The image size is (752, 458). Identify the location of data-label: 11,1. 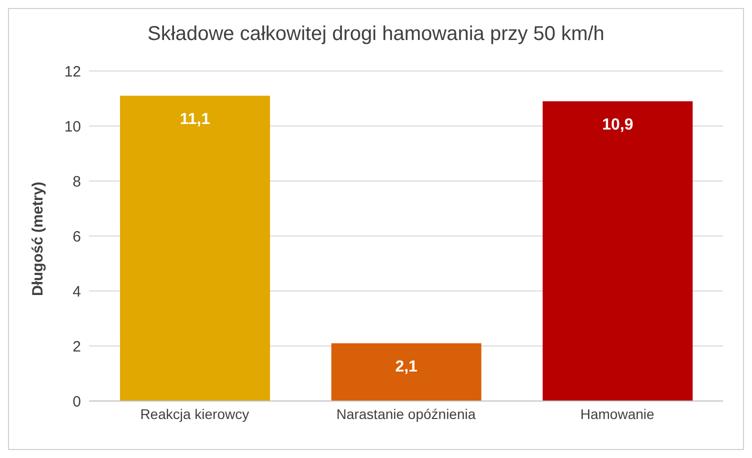
(195, 119).